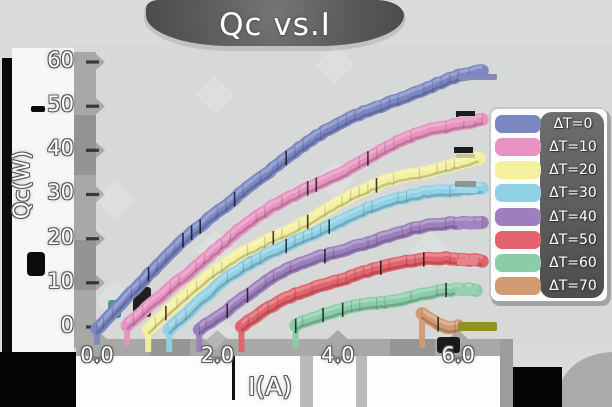  I want to click on x-tick-label: 0.0, so click(97, 355).